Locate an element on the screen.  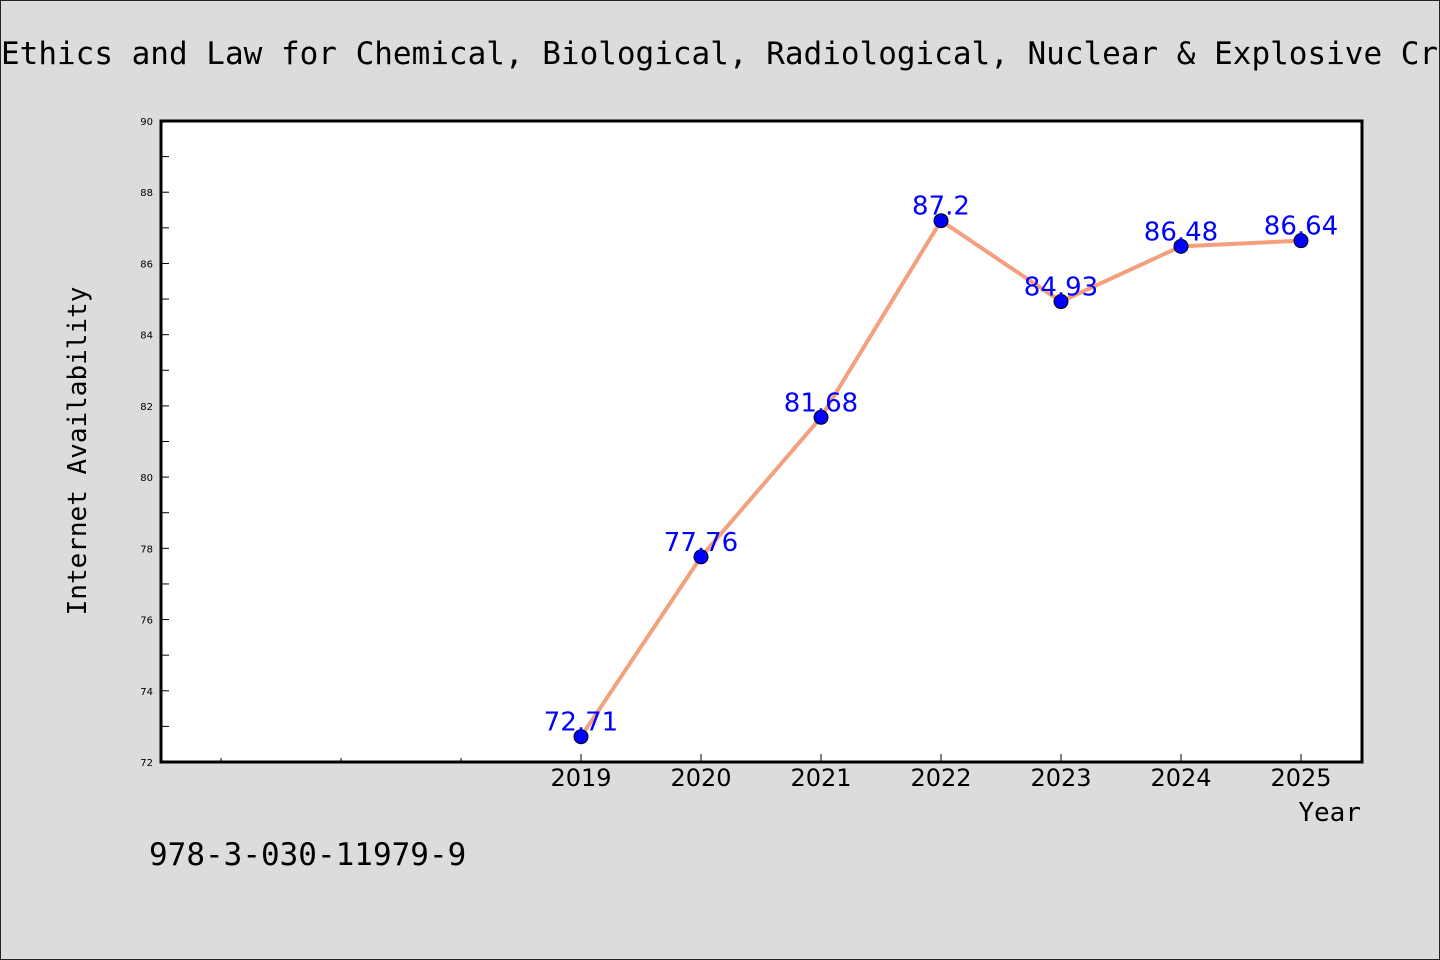
data-label: 87.2 is located at coordinates (941, 207).